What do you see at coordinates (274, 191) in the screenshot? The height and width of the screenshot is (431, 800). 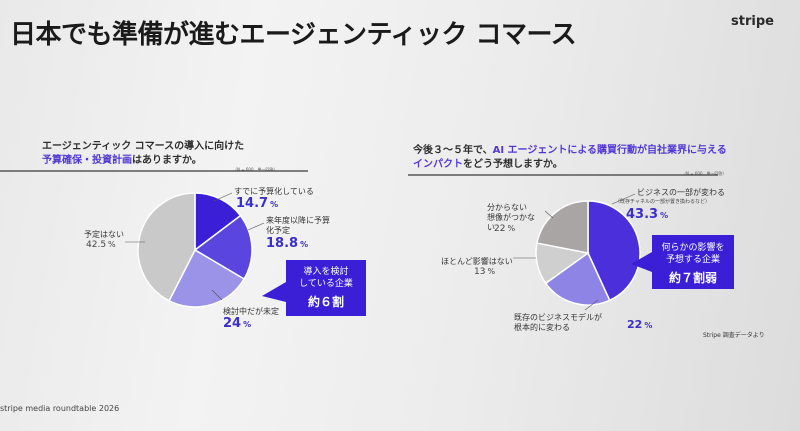 I see `label-already-budgeted: すでに予算化している` at bounding box center [274, 191].